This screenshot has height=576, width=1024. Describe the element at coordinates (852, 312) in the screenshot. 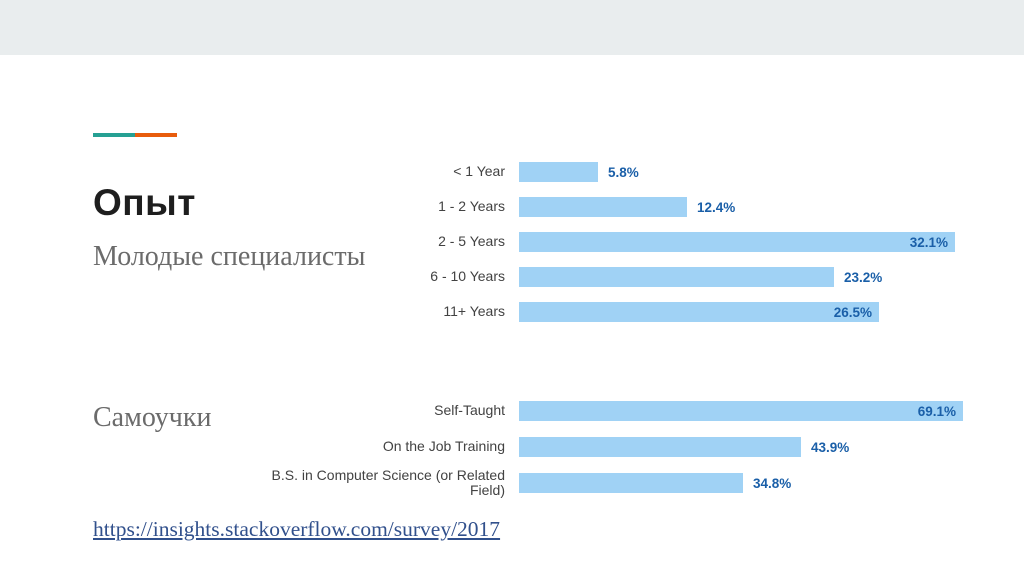

I see `value-label: 26.5%` at that location.